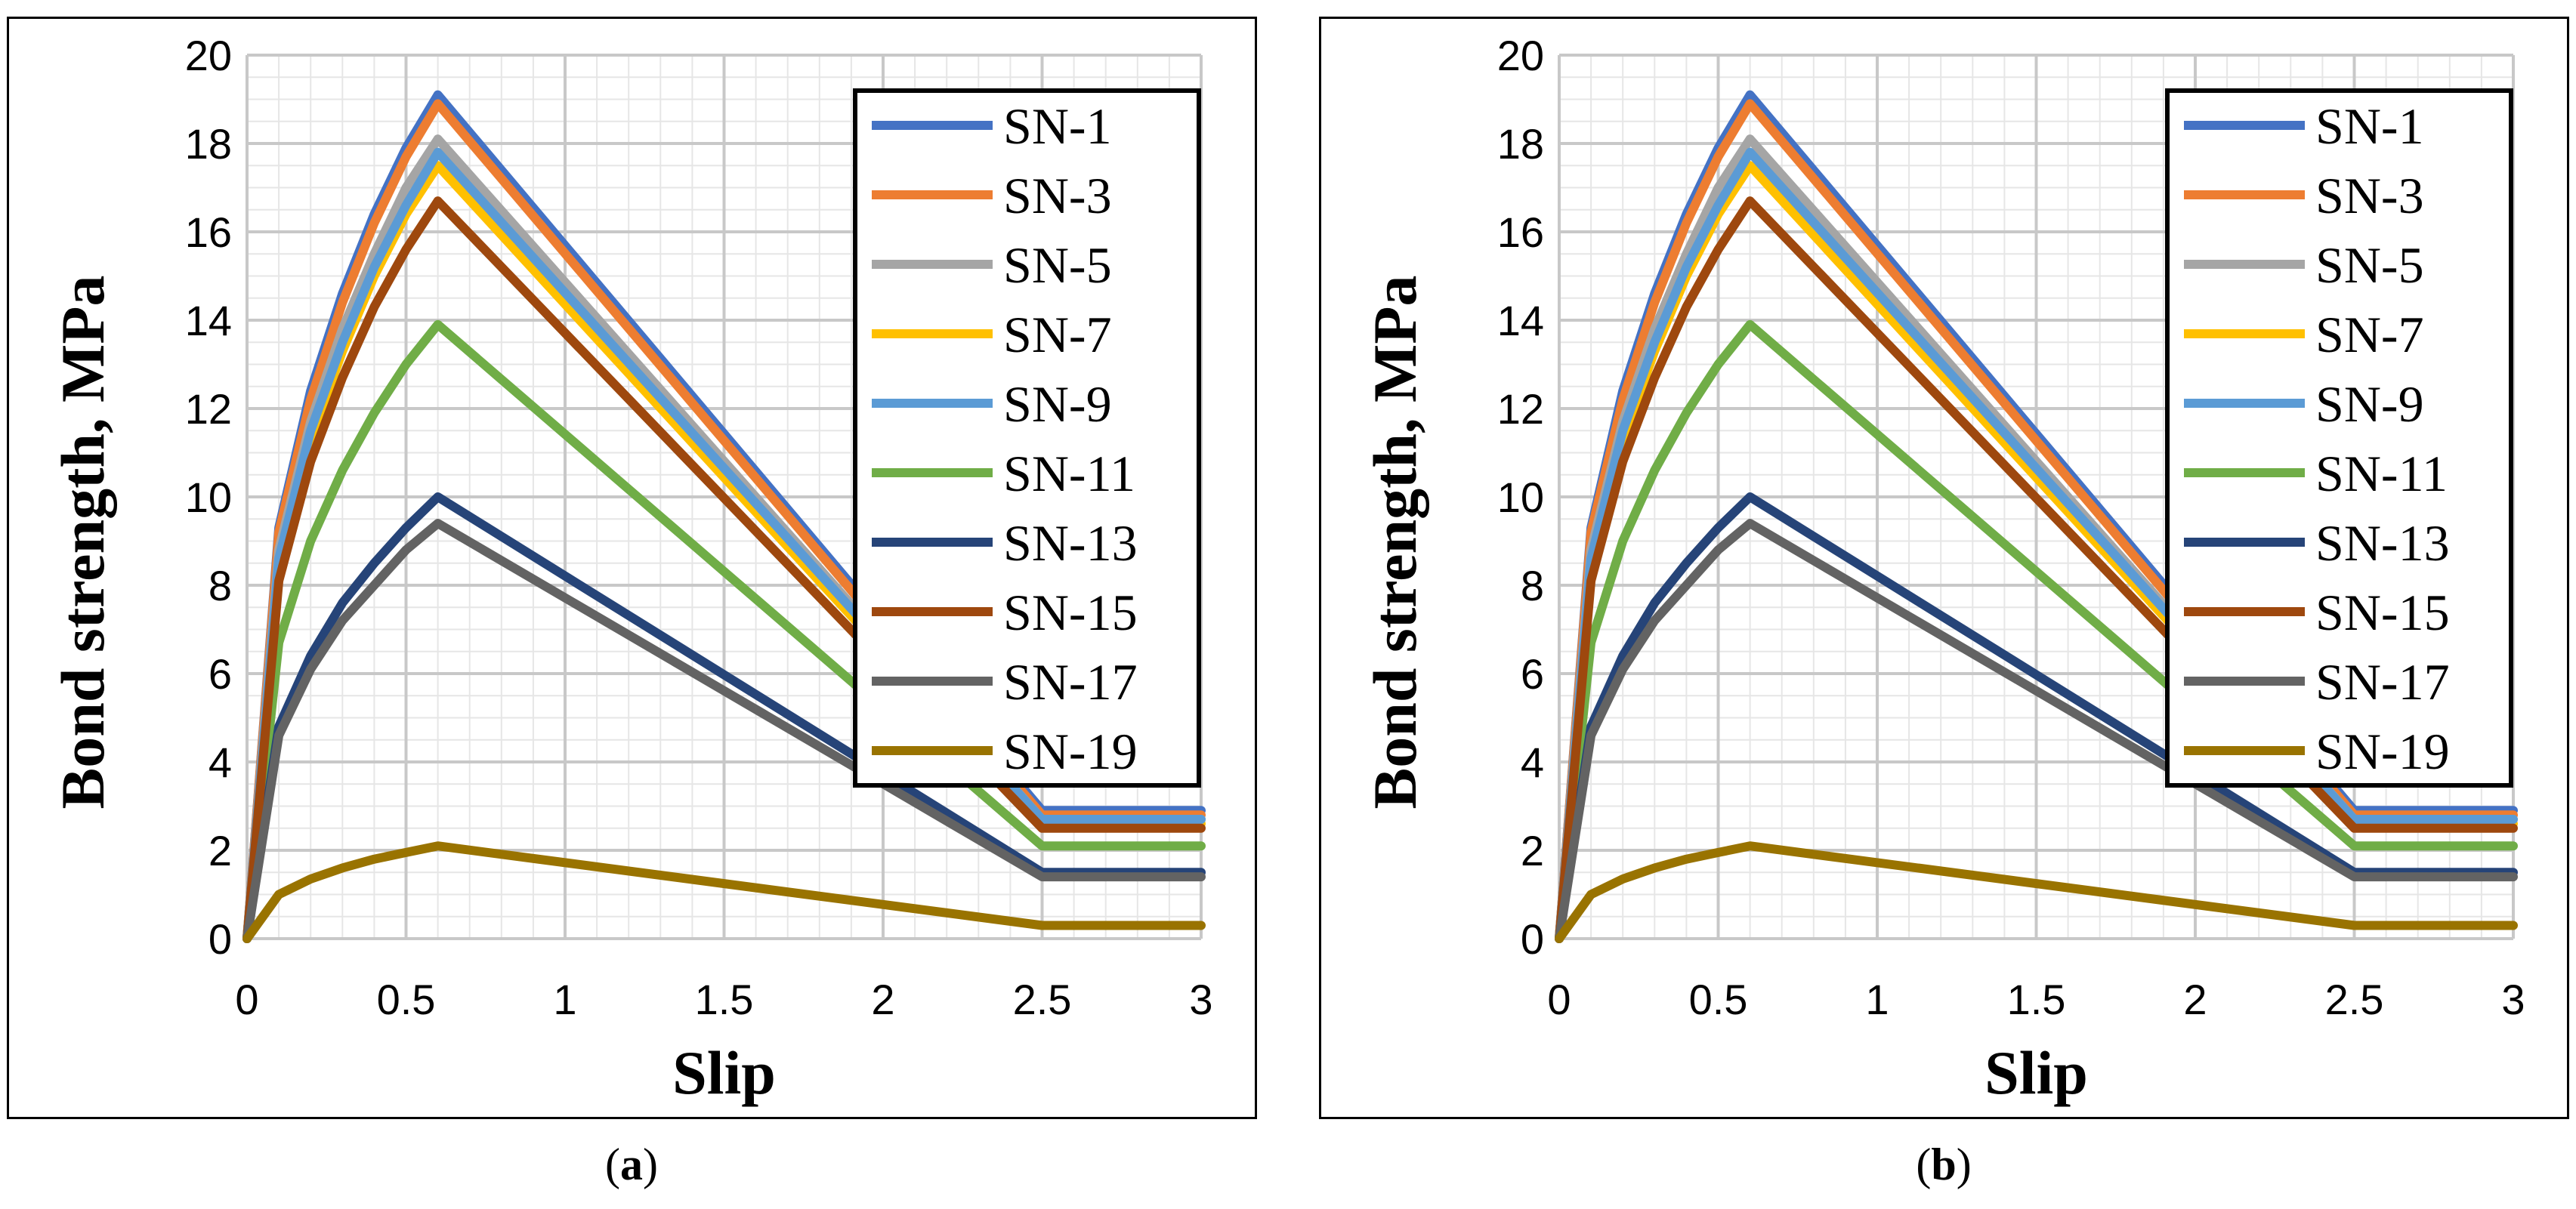 The image size is (2576, 1209). I want to click on caption-a-letter: a, so click(631, 1164).